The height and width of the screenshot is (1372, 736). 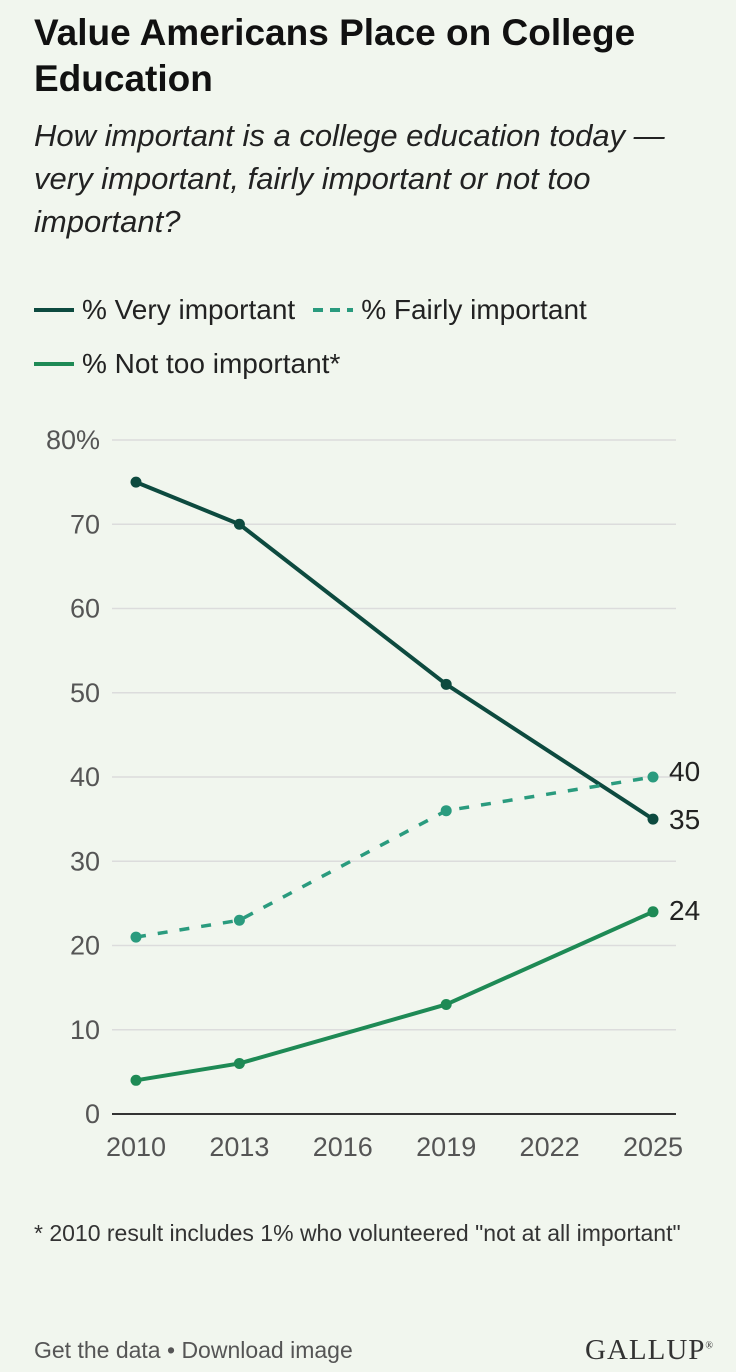 I want to click on legend-label: % Fairly important, so click(x=474, y=309).